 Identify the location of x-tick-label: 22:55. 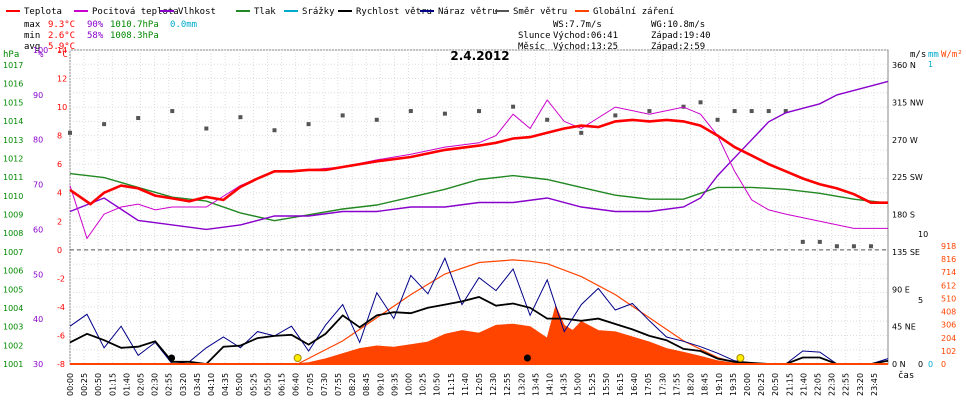
(846, 384).